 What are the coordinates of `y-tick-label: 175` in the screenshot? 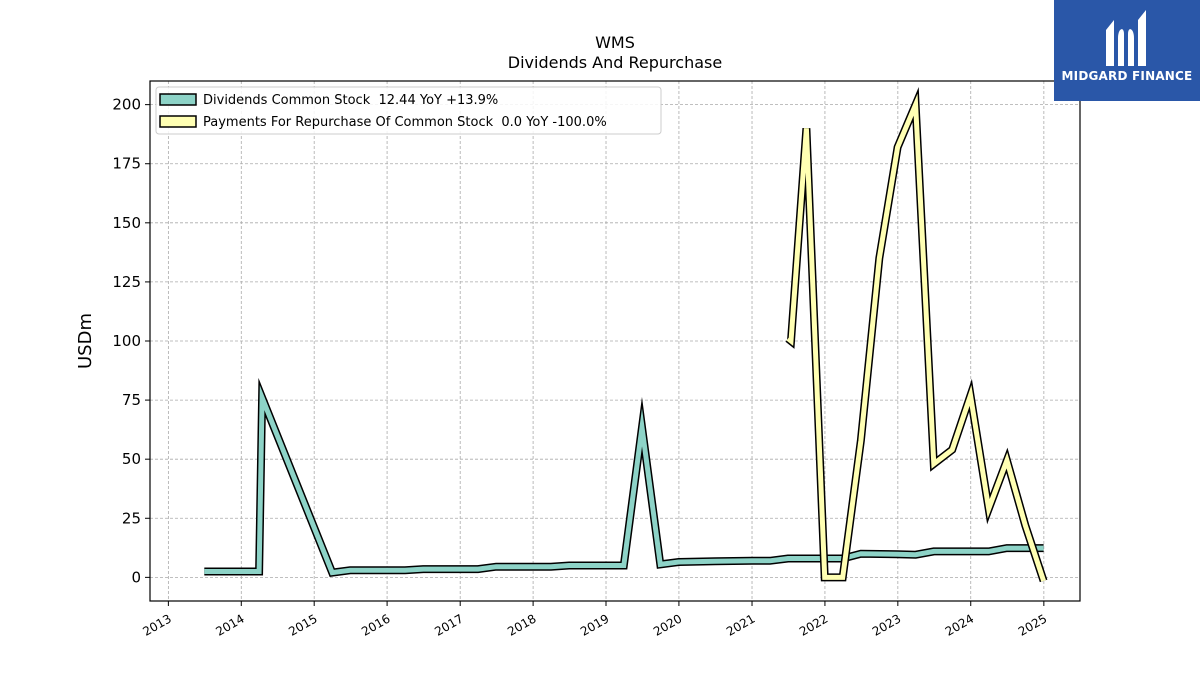 It's located at (126, 164).